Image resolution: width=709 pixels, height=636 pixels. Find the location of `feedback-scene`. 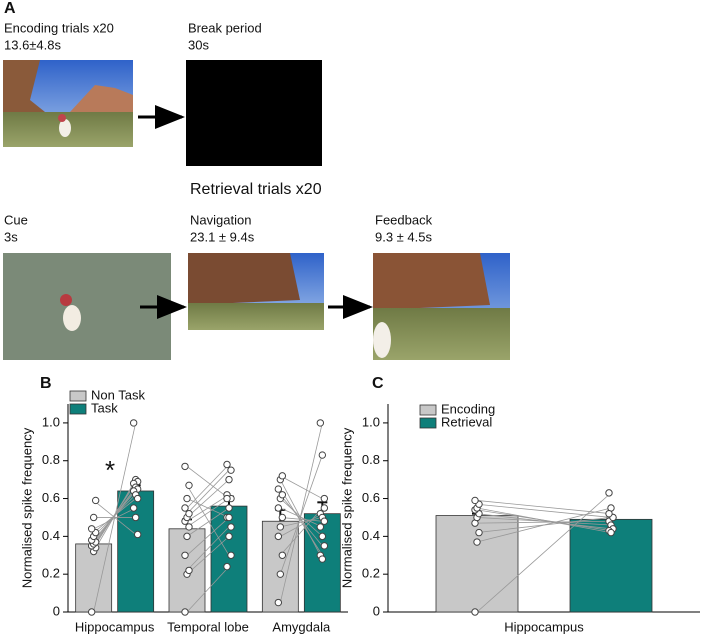

feedback-scene is located at coordinates (441, 306).